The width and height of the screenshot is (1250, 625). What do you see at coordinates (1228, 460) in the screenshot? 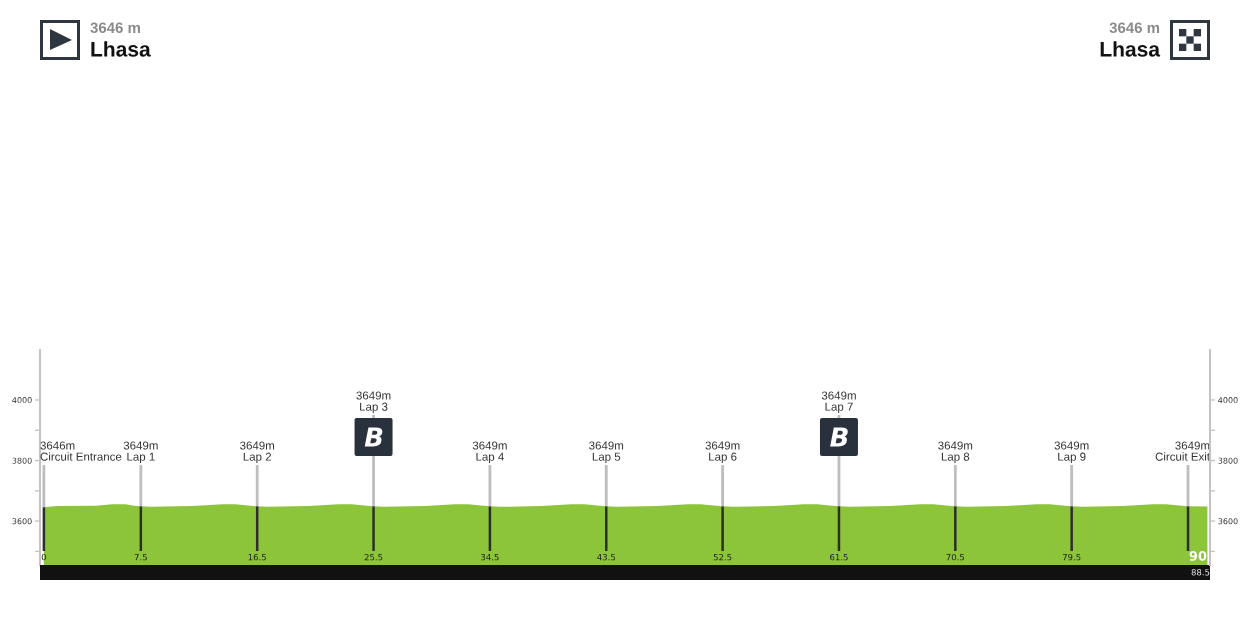
I see `y2-tick-label: 3800` at bounding box center [1228, 460].